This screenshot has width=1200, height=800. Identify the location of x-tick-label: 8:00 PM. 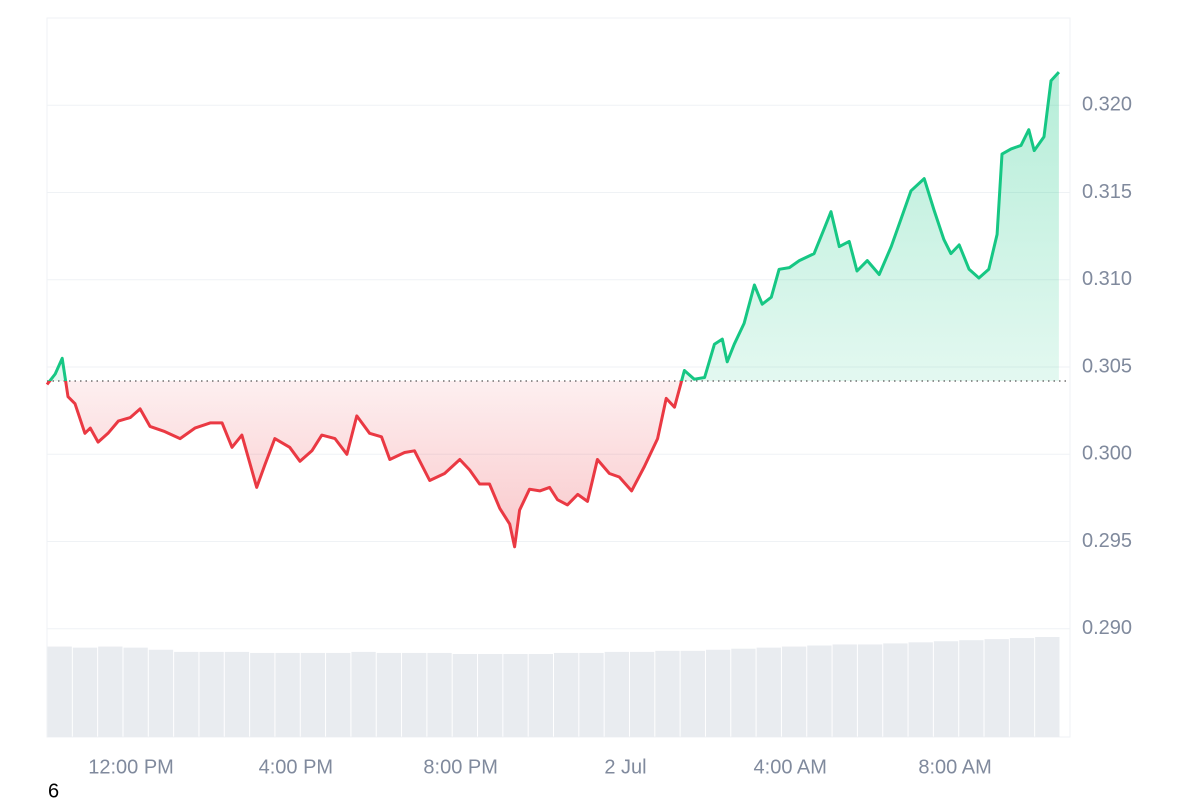
(460, 767).